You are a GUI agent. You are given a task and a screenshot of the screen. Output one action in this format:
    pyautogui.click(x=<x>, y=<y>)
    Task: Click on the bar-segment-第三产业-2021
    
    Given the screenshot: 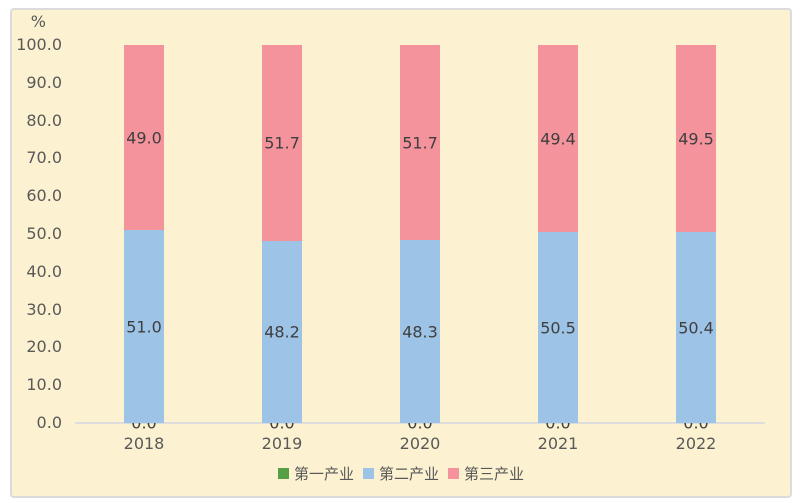 What is the action you would take?
    pyautogui.click(x=558, y=139)
    